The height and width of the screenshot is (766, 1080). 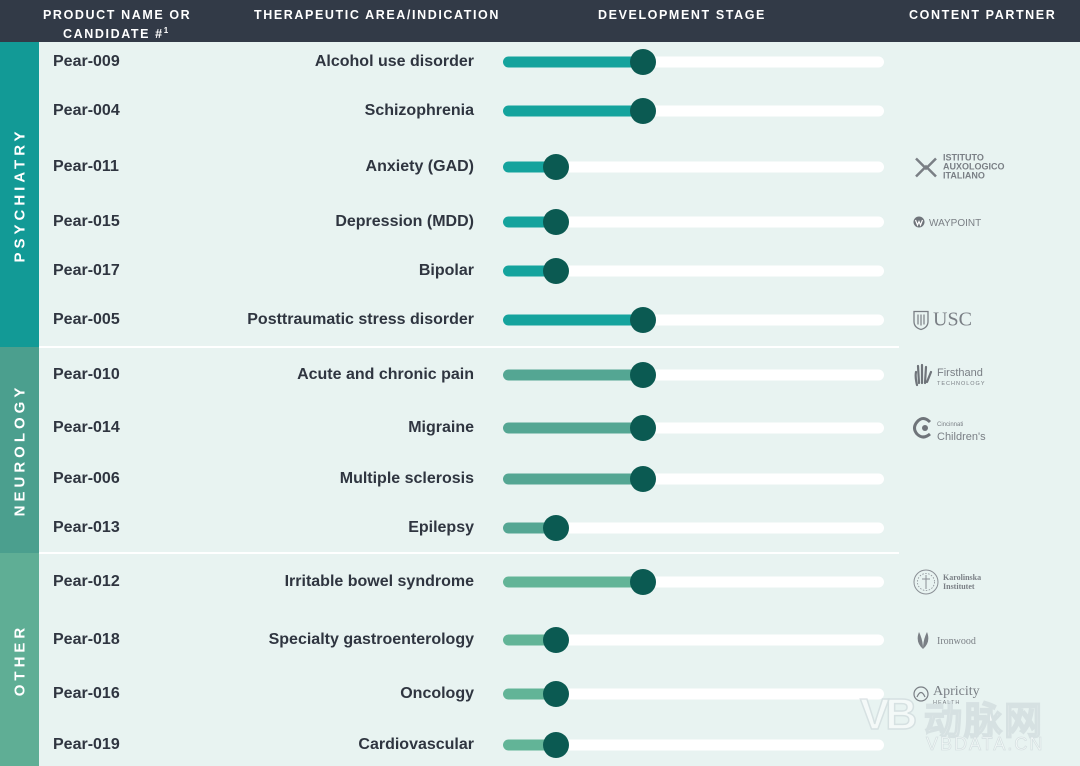 What do you see at coordinates (86, 319) in the screenshot?
I see `product-name: Pear-005` at bounding box center [86, 319].